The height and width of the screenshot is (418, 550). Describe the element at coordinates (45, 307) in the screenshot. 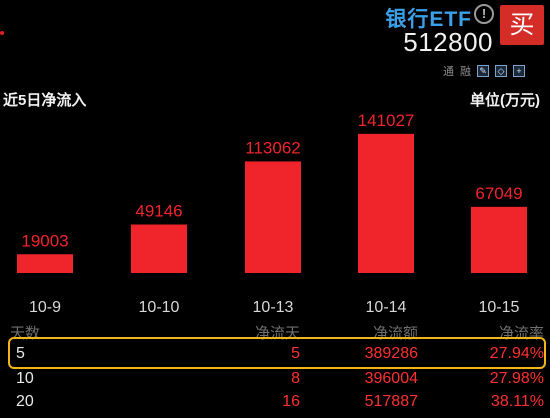

I see `x-tick-label: 10-9` at that location.